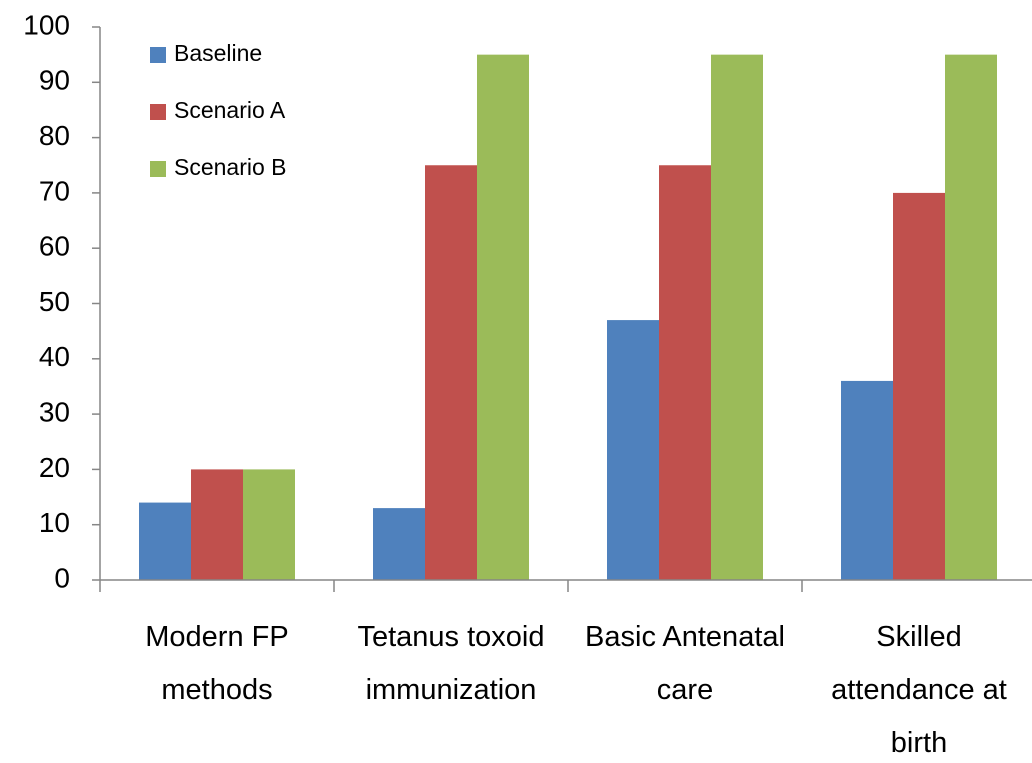  Describe the element at coordinates (685, 663) in the screenshot. I see `x-tick-label: Basic Antenatal care` at that location.